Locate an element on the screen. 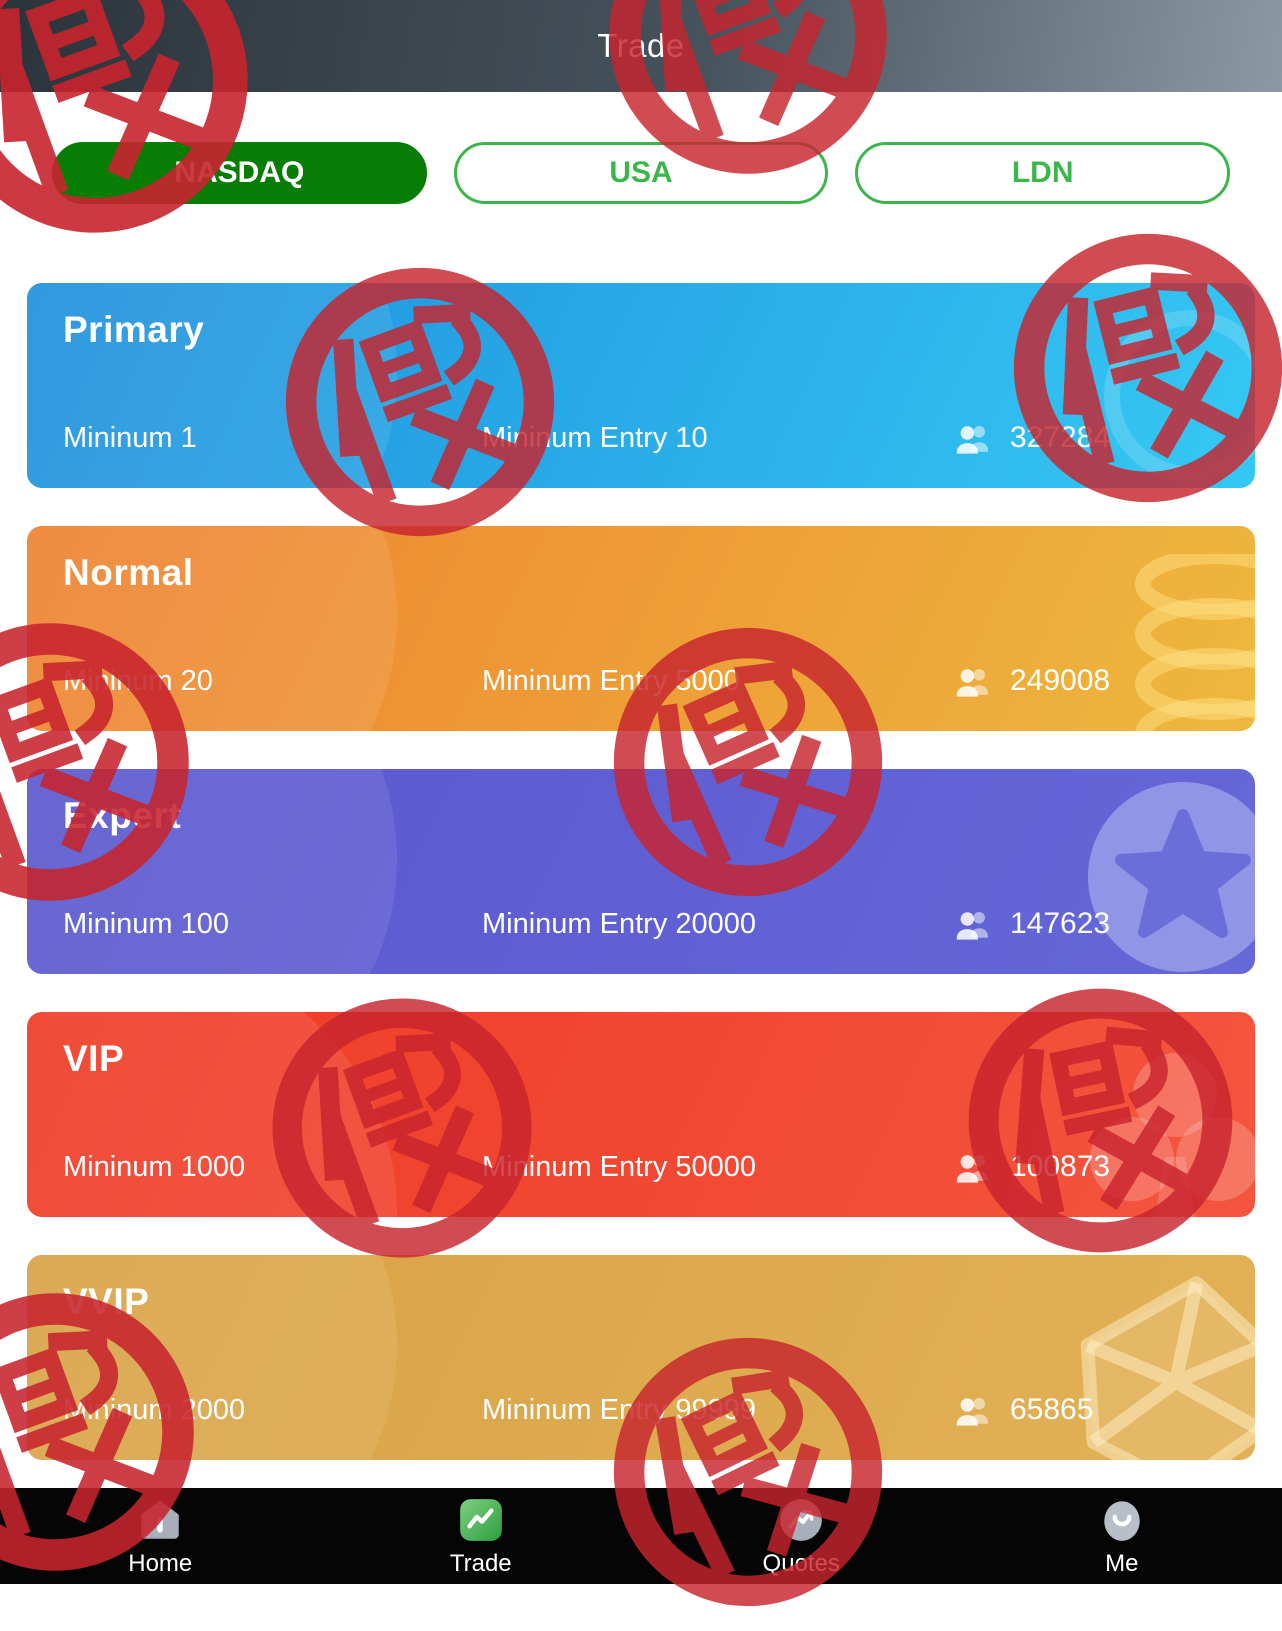  room-minimum: Mininum 1000 is located at coordinates (272, 1167).